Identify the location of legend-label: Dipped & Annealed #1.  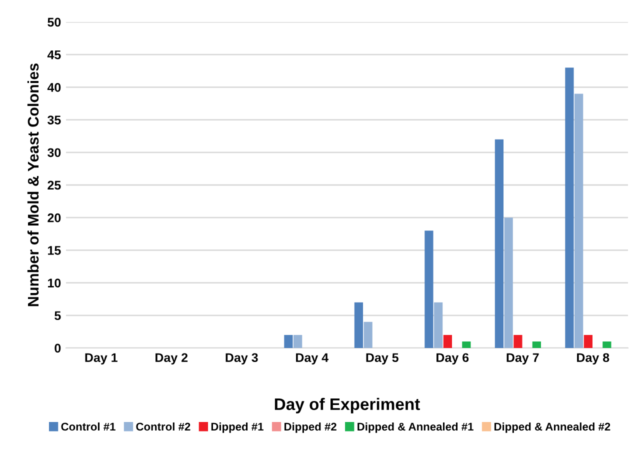
(416, 427).